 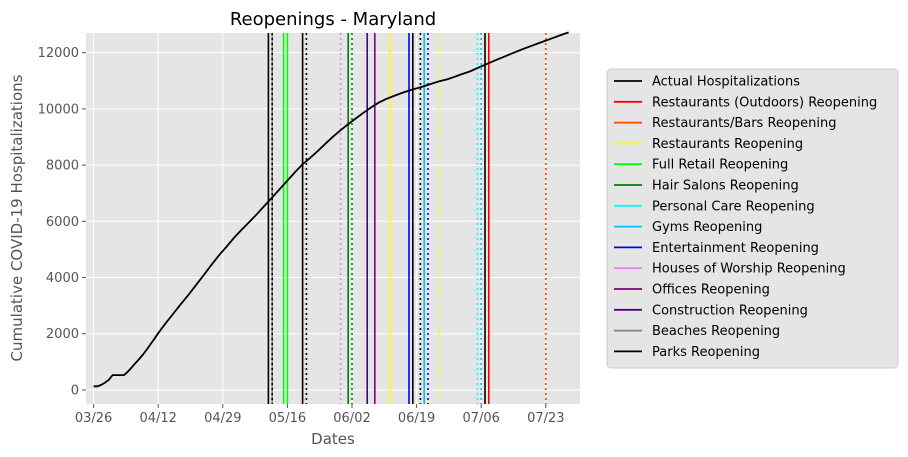 What do you see at coordinates (58, 109) in the screenshot?
I see `y-tick-label: 10000` at bounding box center [58, 109].